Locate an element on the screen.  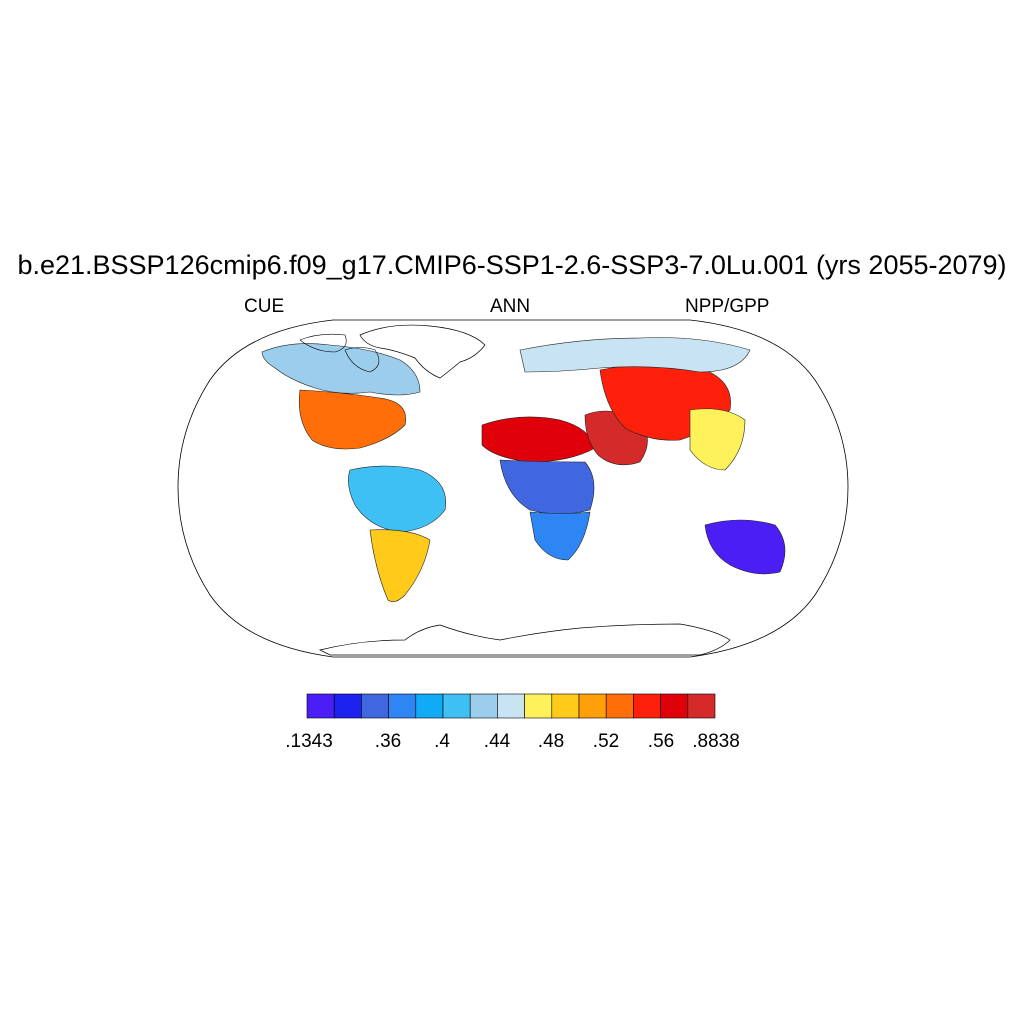
colorbar-tick-label: .4 is located at coordinates (442, 741).